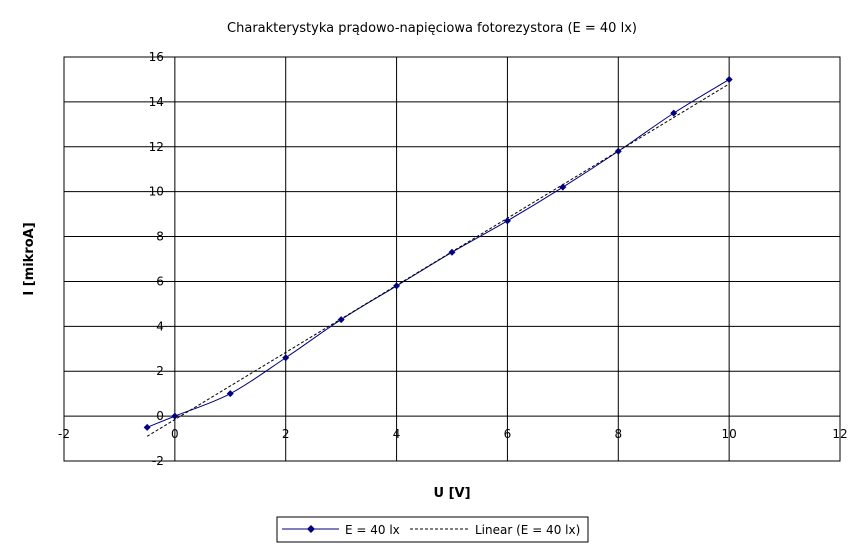 The image size is (866, 549). Describe the element at coordinates (372, 530) in the screenshot. I see `legend-label-series-1: E = 40 lx` at that location.